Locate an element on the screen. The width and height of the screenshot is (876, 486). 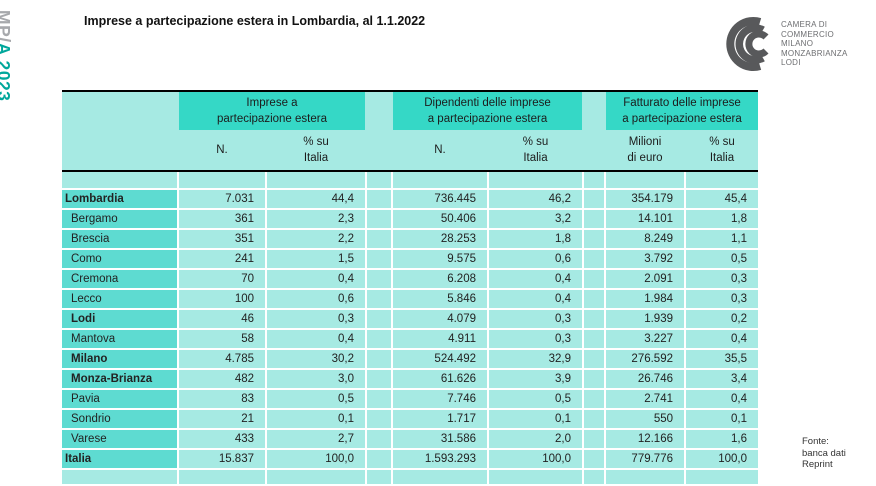
cell-dipendenti-n: 7.746 is located at coordinates (440, 399).